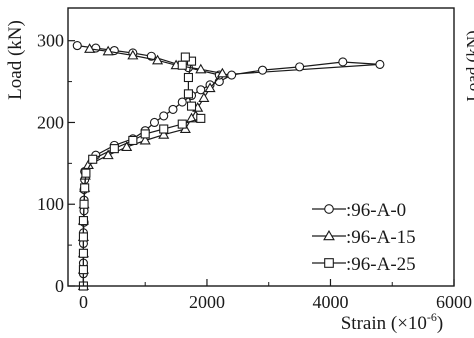 This screenshot has height=338, width=474. What do you see at coordinates (384, 323) in the screenshot?
I see `x-axis-label-text: Strain (×10` at bounding box center [384, 323].